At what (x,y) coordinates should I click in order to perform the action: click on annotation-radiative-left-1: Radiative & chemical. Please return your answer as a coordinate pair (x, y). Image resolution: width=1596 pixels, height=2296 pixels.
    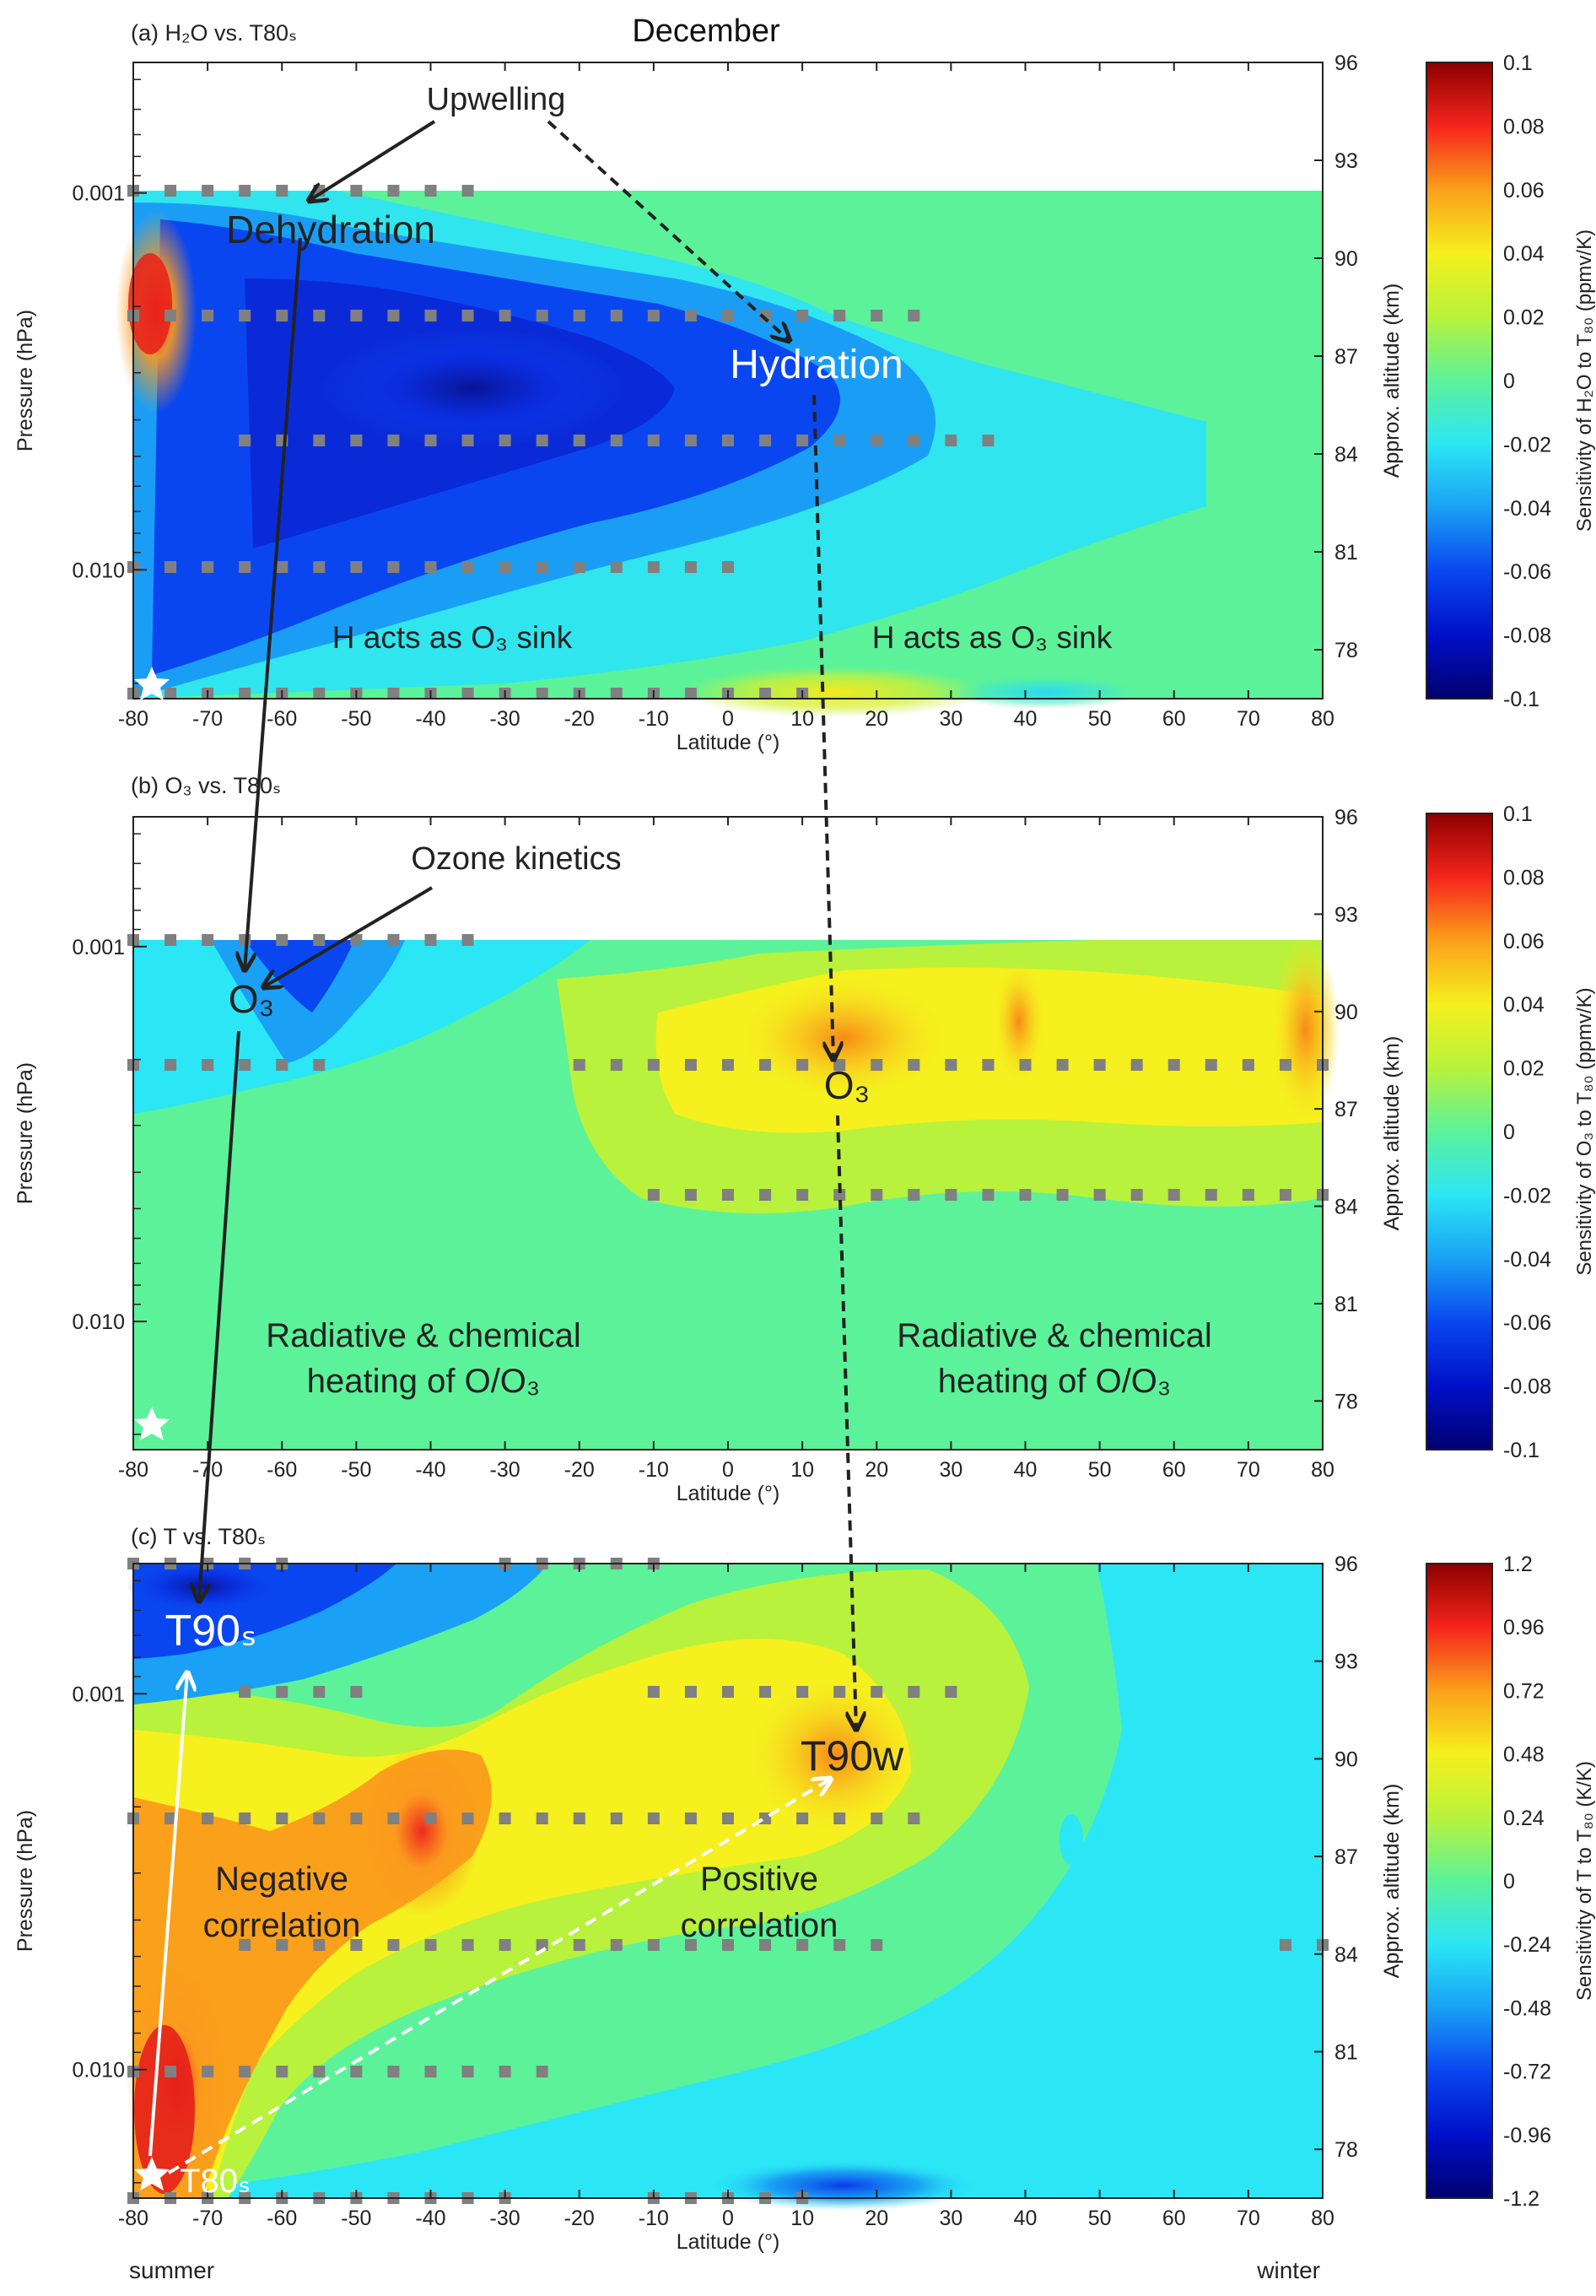
    Looking at the image, I should click on (424, 1335).